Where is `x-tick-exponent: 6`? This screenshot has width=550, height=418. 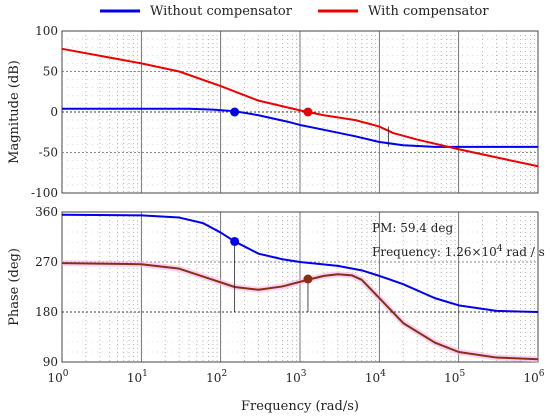
x-tick-exponent: 6 is located at coordinates (542, 374).